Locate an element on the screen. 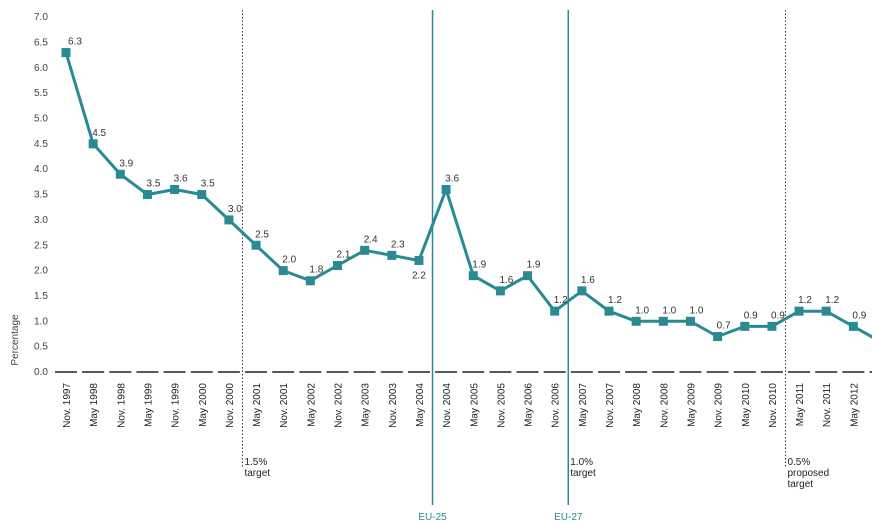 This screenshot has height=523, width=872. y-tick-label: 7.0 is located at coordinates (41, 17).